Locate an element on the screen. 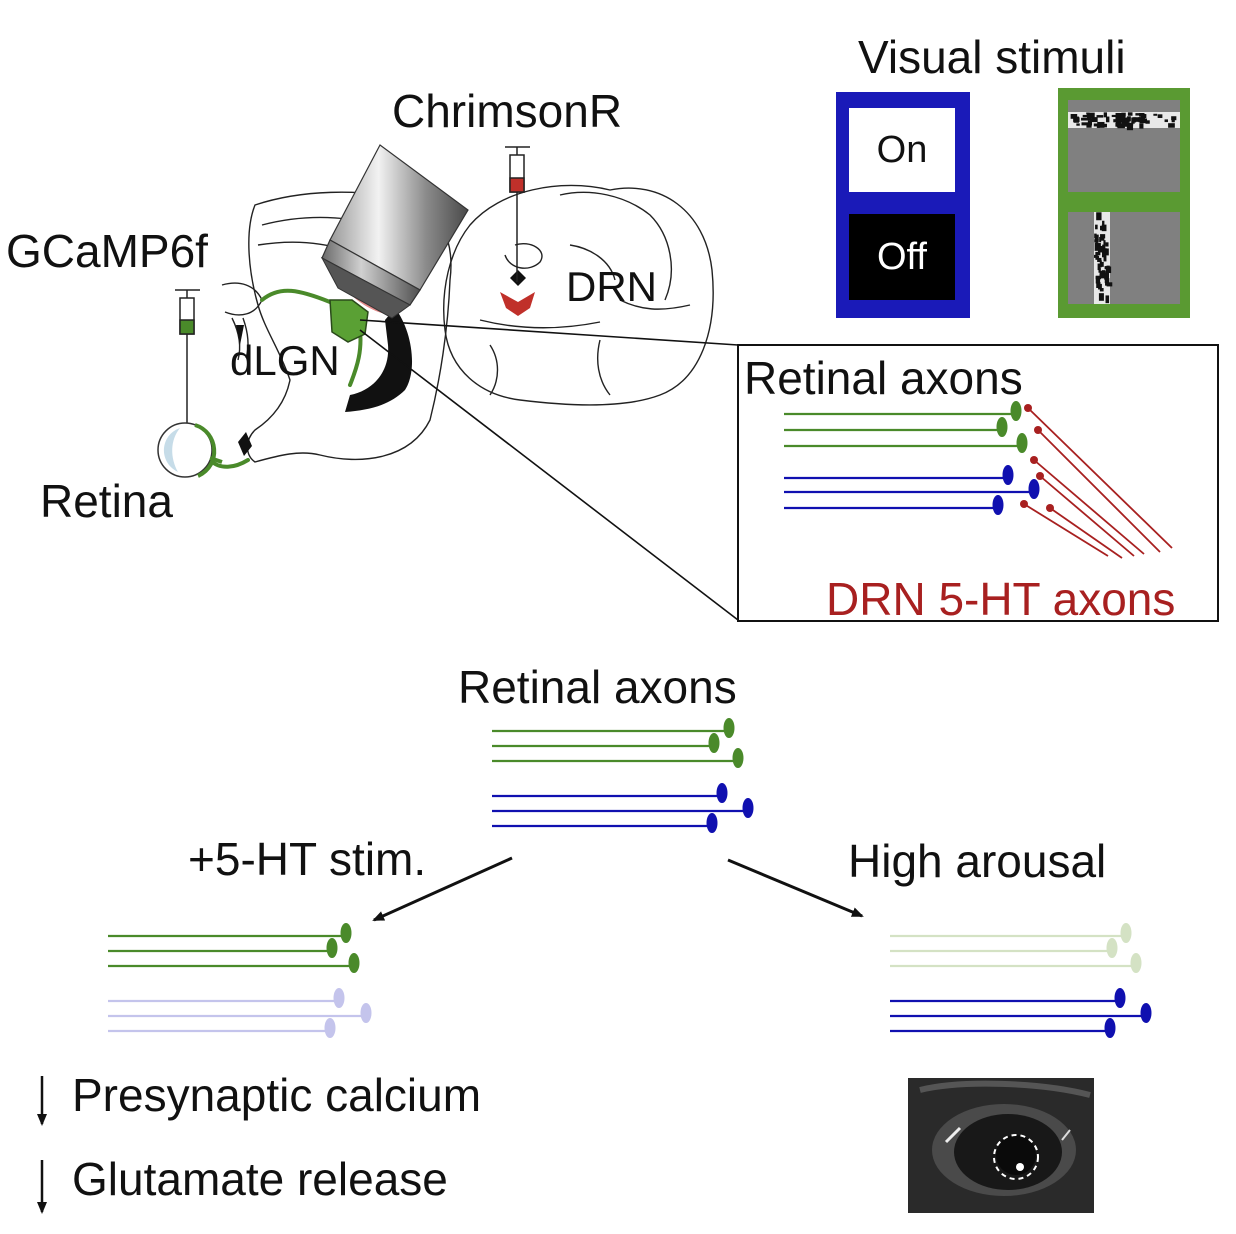 This screenshot has width=1236, height=1234. retina-eye is located at coordinates (190, 450).